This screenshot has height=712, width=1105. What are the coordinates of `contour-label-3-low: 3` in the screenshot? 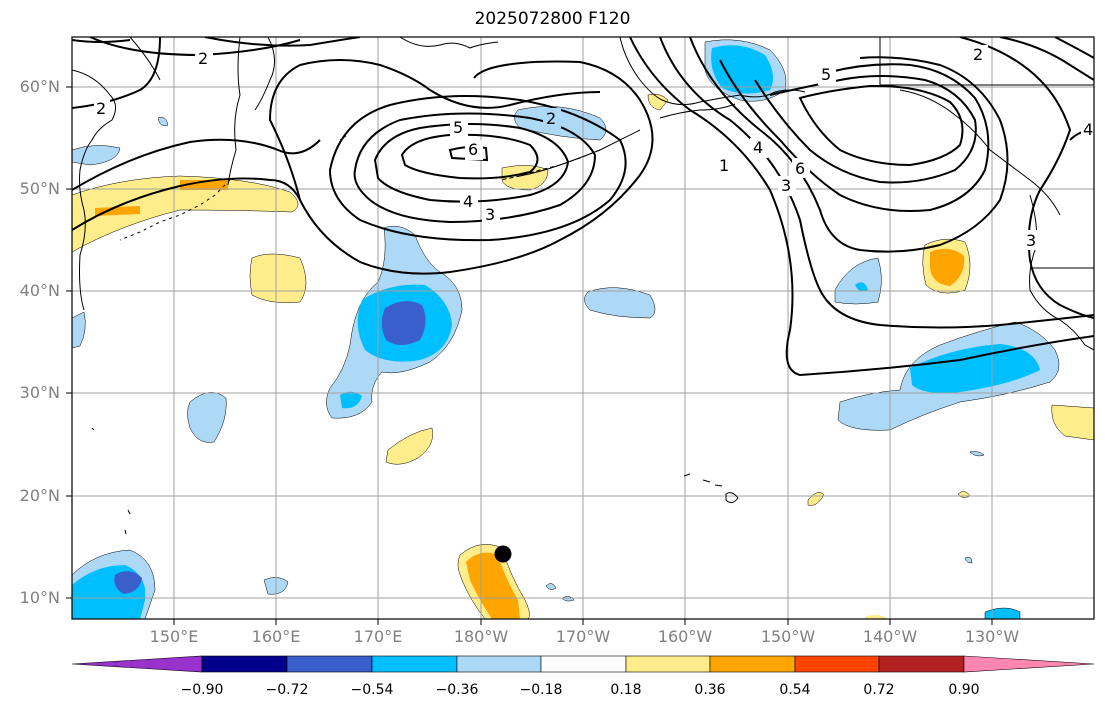 It's located at (490, 214).